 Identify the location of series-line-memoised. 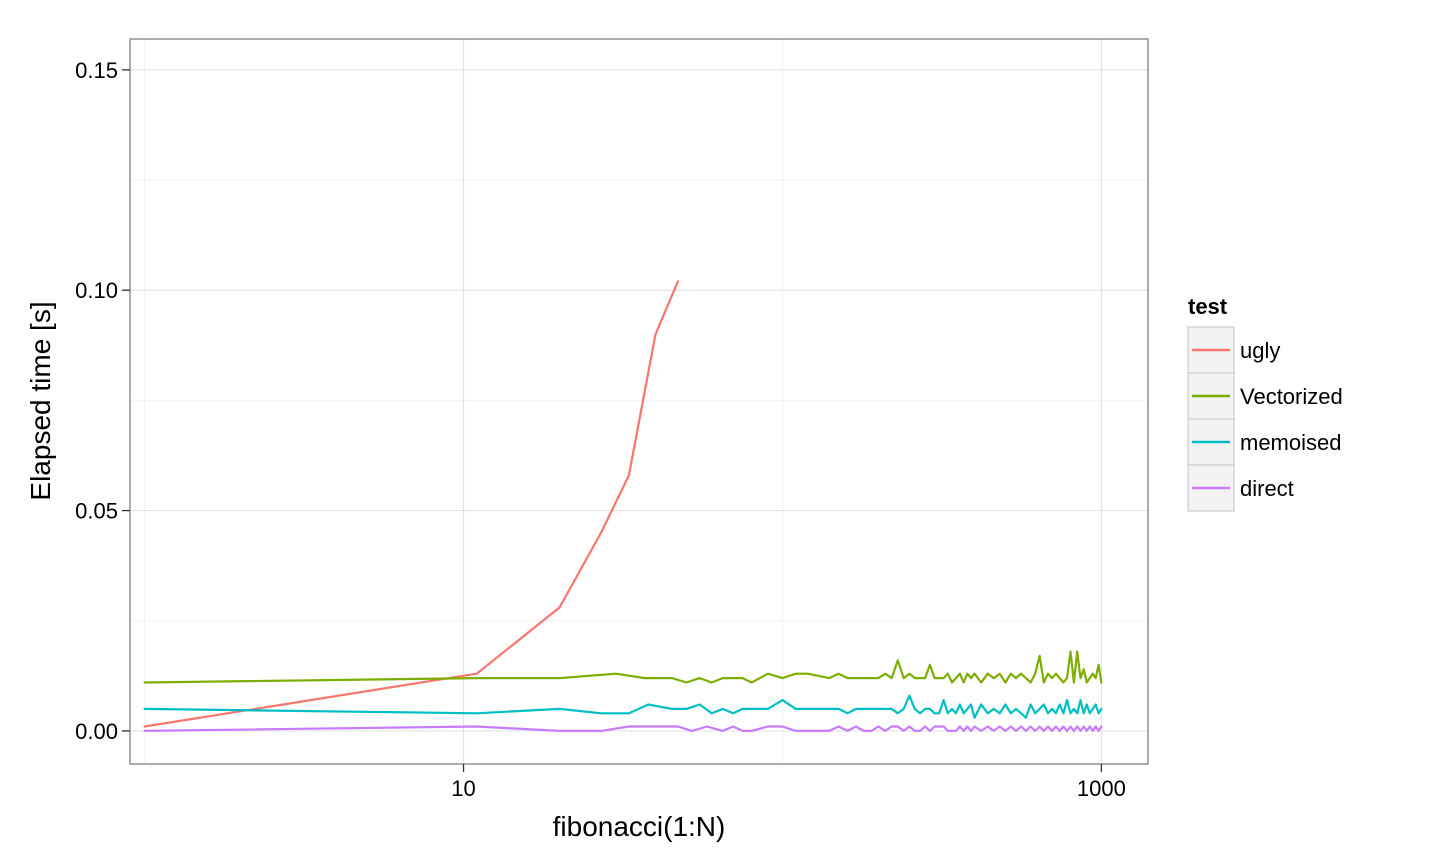
(623, 706).